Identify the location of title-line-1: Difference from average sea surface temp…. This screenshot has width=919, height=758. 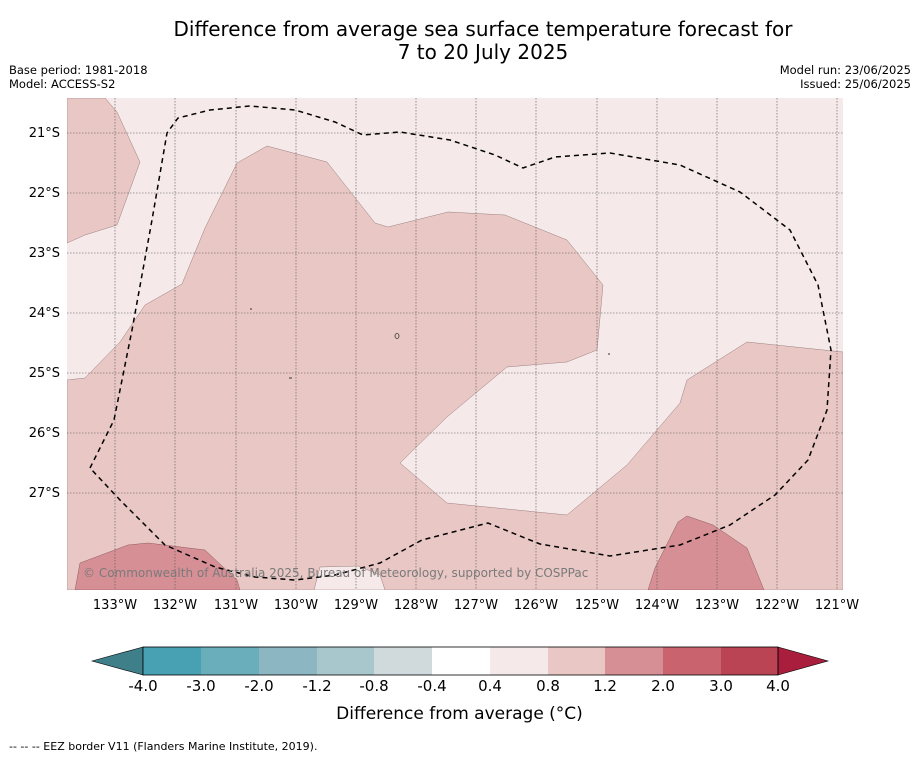
(483, 29).